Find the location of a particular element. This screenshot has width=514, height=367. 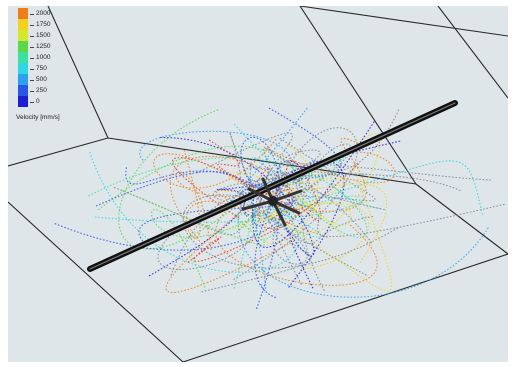

impeller-hub is located at coordinates (273, 201).